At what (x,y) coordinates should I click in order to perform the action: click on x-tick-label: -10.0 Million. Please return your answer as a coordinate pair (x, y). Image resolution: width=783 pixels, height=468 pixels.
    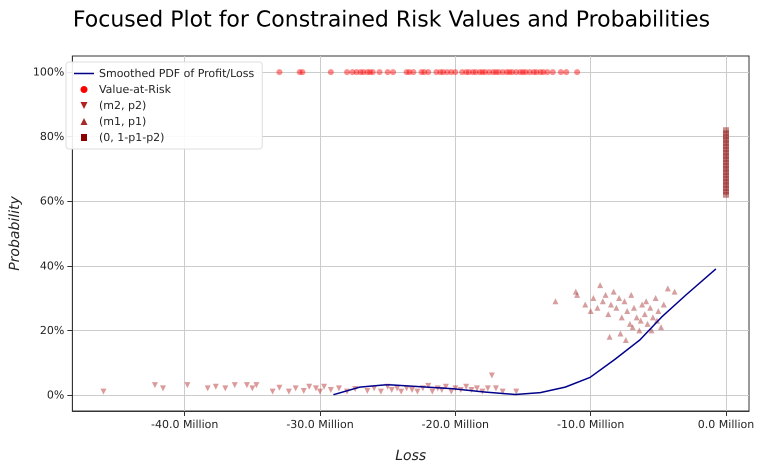
    Looking at the image, I should click on (590, 424).